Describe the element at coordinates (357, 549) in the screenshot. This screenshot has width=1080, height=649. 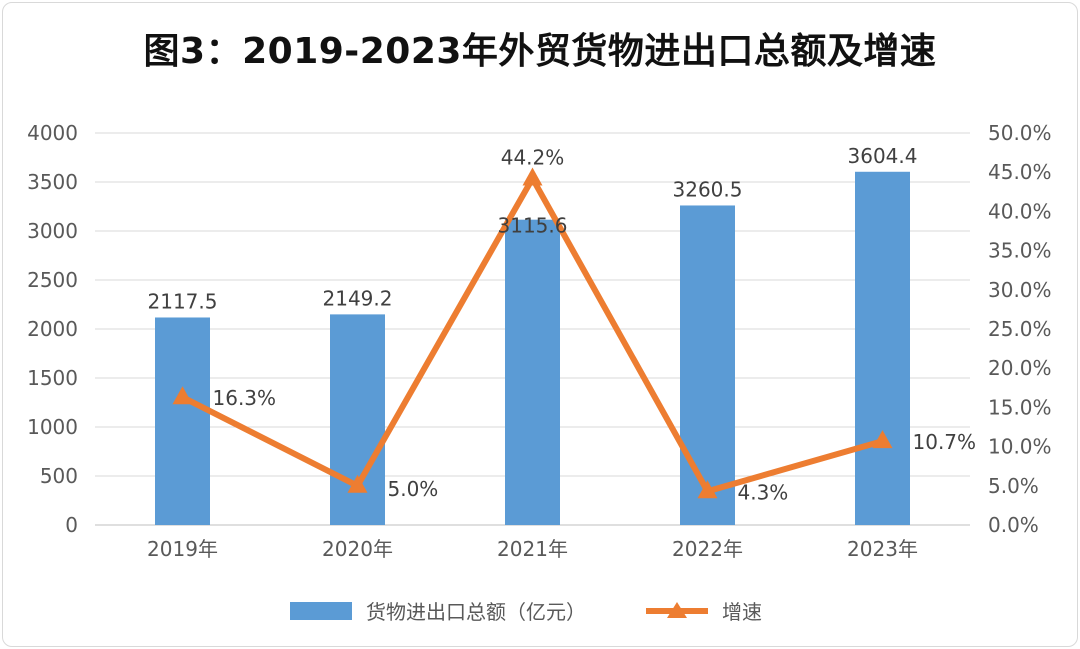
I see `x-axis-tick: 2020年` at that location.